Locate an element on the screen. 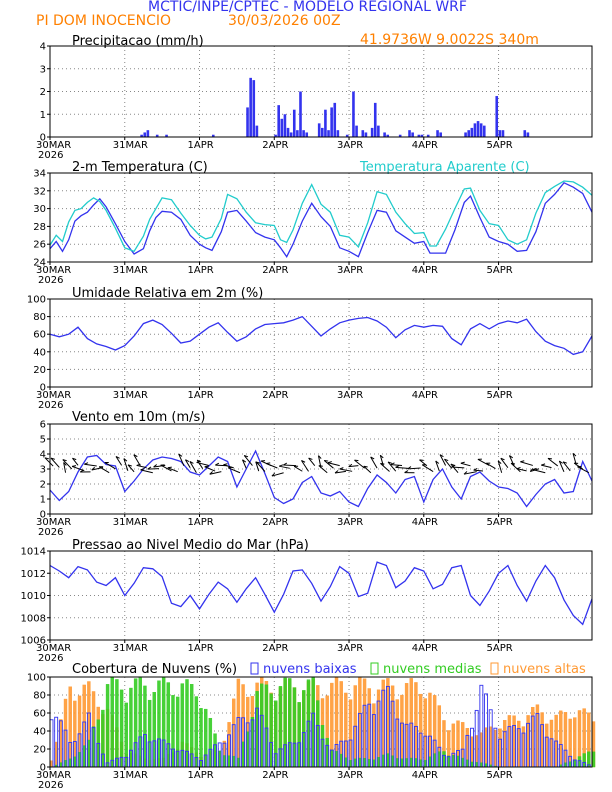 This screenshot has width=612, height=792. wind-xtick-label: 30MAR is located at coordinates (53, 522).